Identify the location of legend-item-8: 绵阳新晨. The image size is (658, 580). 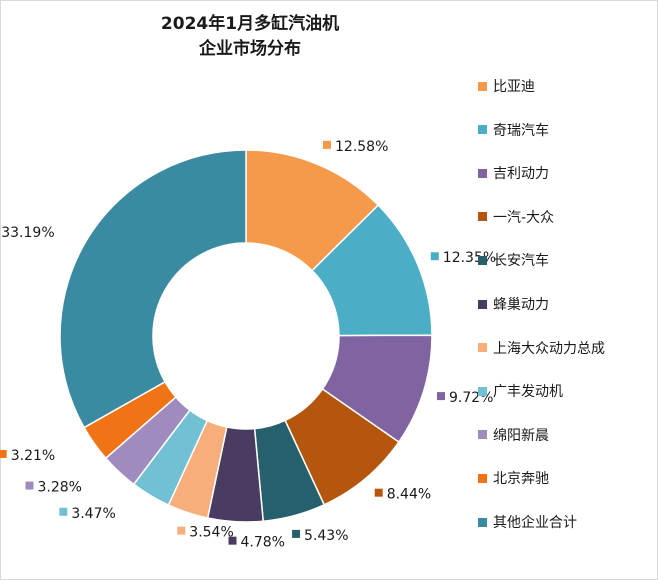
(513, 435).